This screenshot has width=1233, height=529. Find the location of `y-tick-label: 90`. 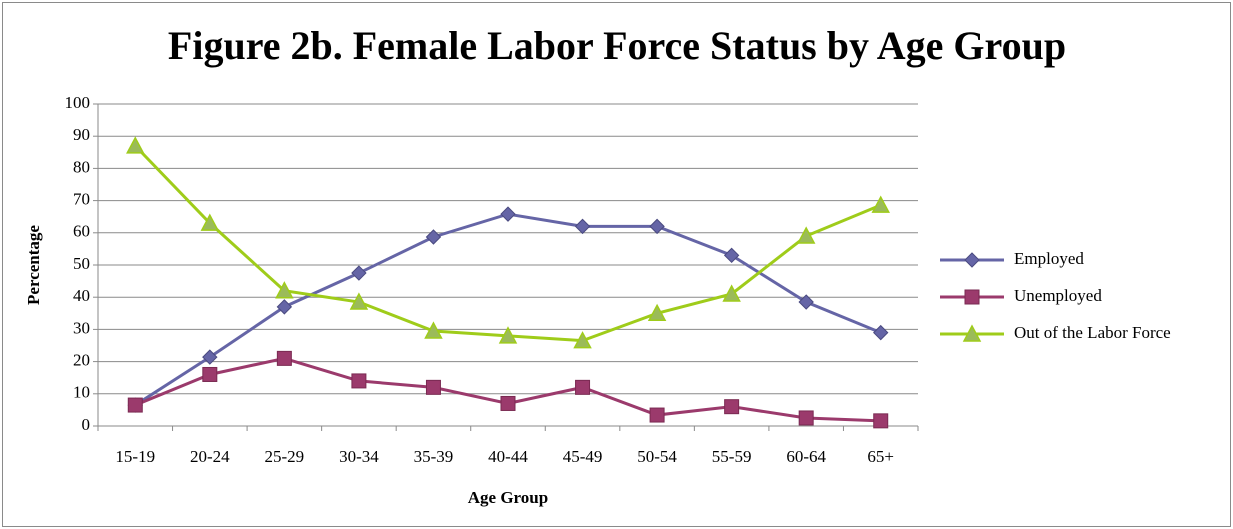

y-tick-label: 90 is located at coordinates (81, 134).